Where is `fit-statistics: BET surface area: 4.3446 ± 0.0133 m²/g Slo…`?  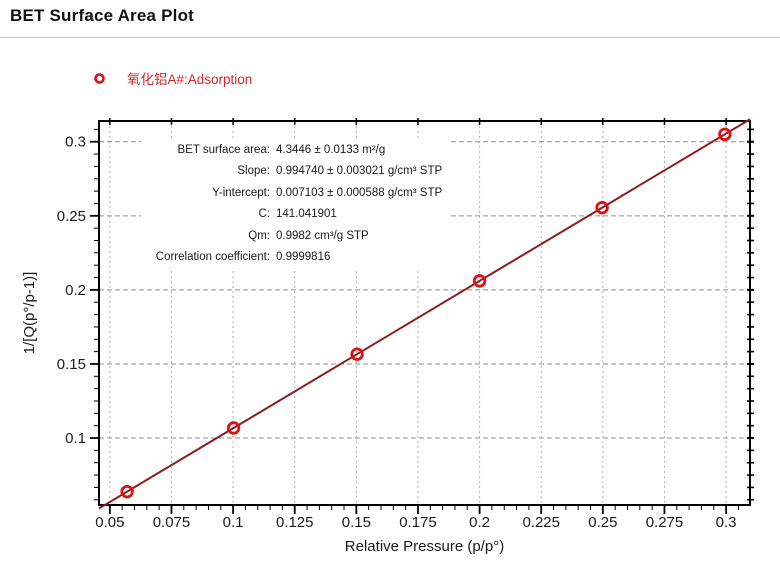
fit-statistics: BET surface area: 4.3446 ± 0.0133 m²/g Slo… is located at coordinates (295, 204).